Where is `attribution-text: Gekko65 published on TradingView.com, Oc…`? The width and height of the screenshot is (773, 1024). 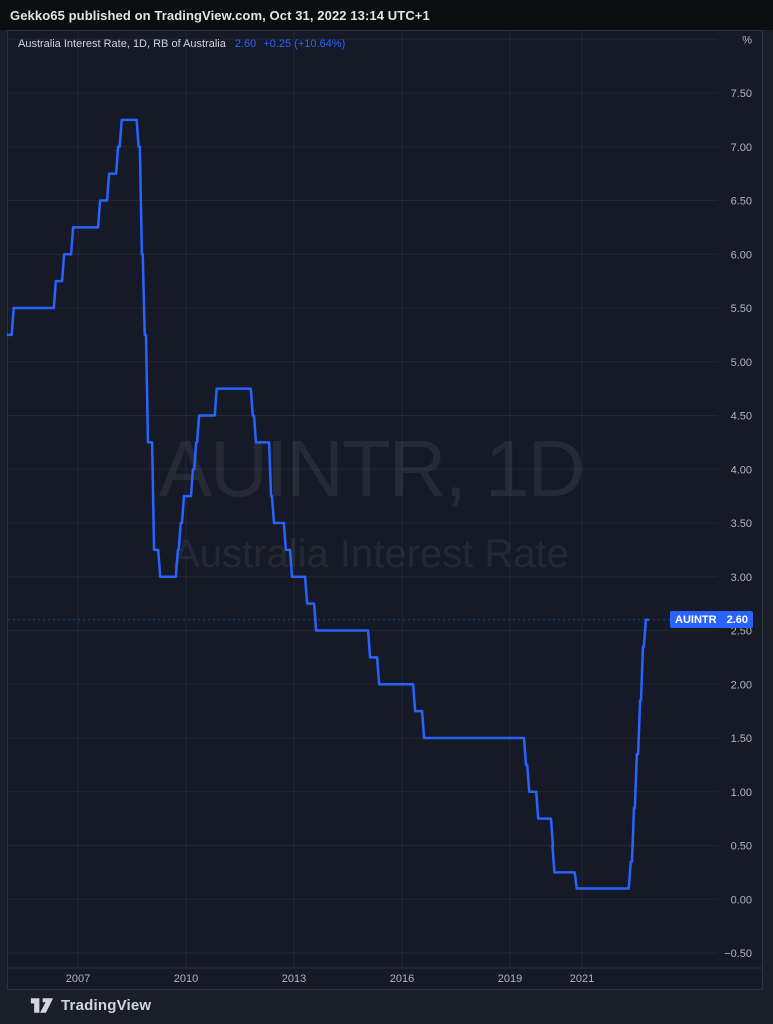
attribution-text: Gekko65 published on TradingView.com, Oc… is located at coordinates (220, 15).